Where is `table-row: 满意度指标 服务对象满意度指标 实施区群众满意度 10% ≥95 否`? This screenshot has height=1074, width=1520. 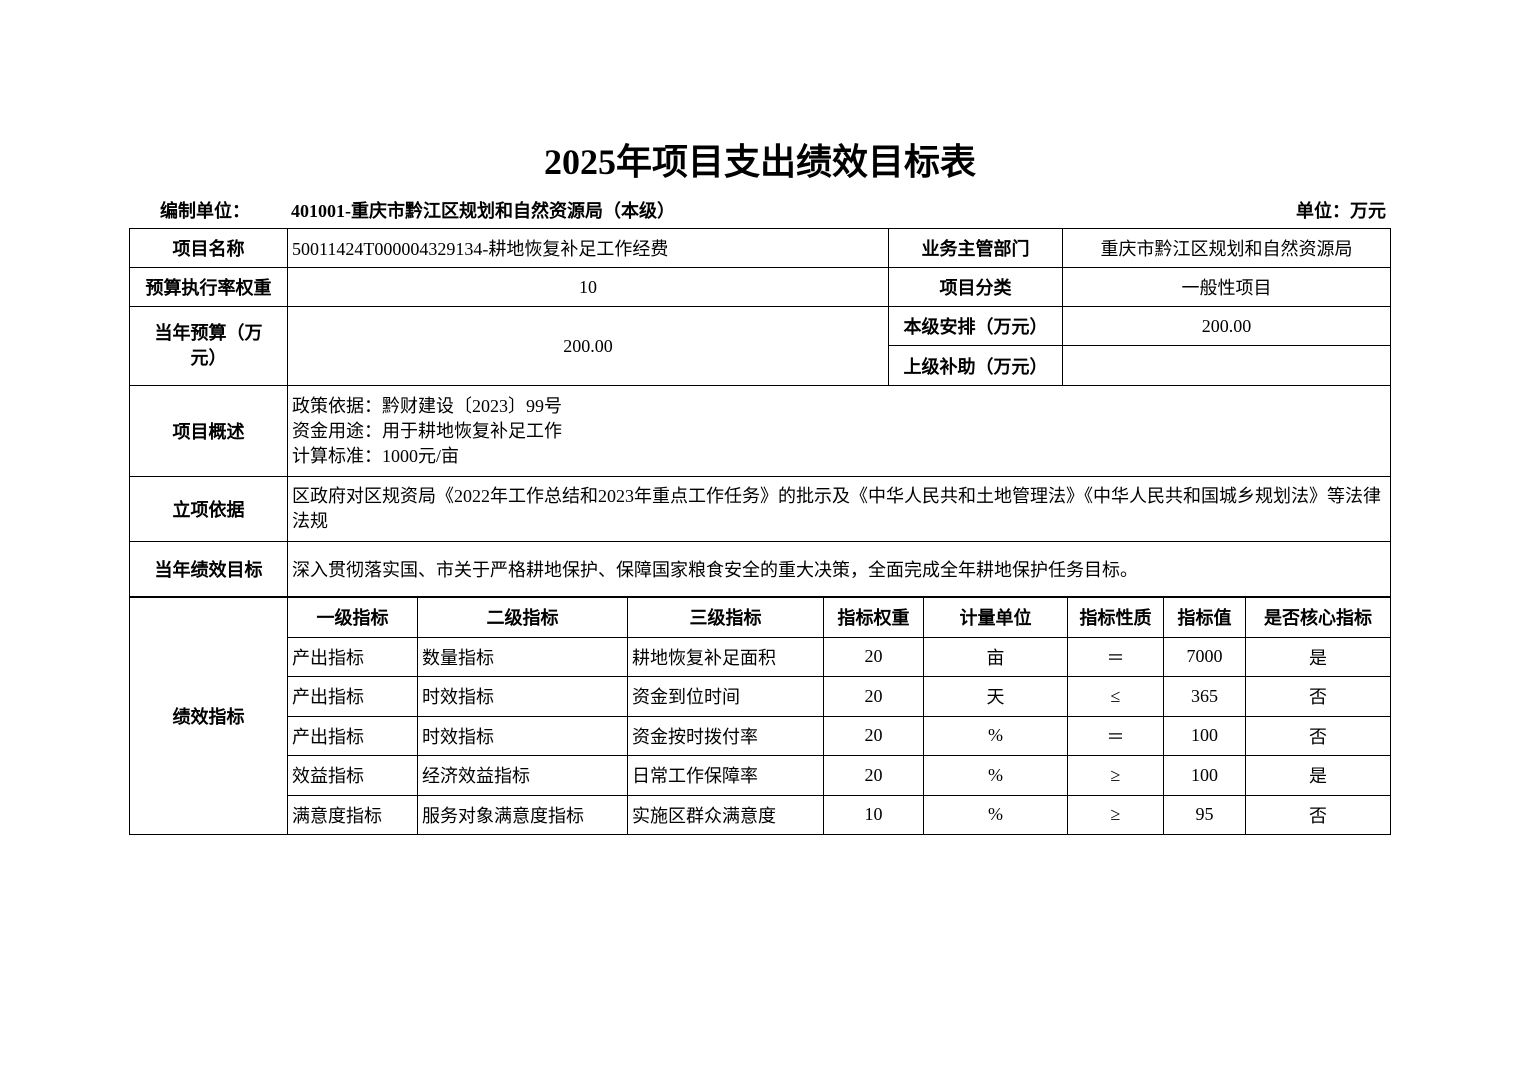 table-row: 满意度指标 服务对象满意度指标 实施区群众满意度 10% ≥95 否 is located at coordinates (760, 814).